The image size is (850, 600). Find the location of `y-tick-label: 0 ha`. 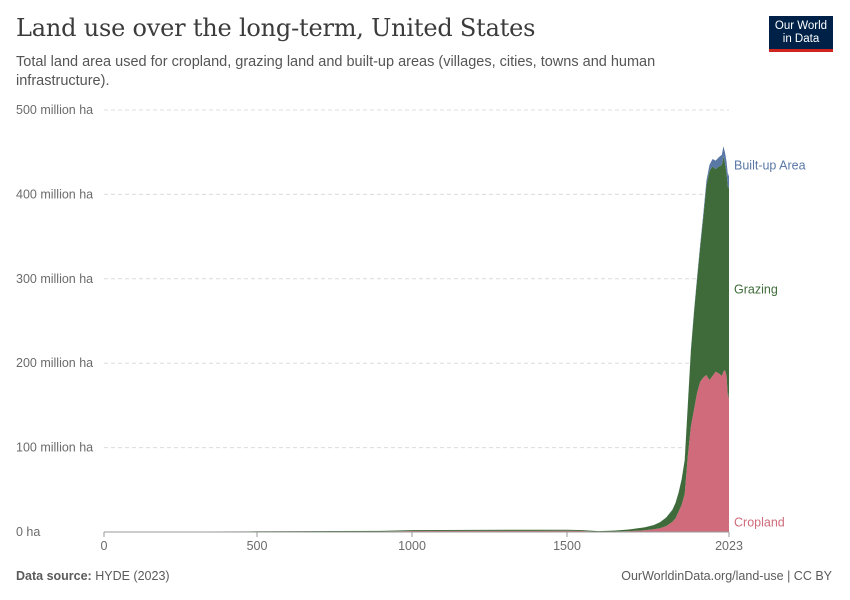

y-tick-label: 0 ha is located at coordinates (28, 532).